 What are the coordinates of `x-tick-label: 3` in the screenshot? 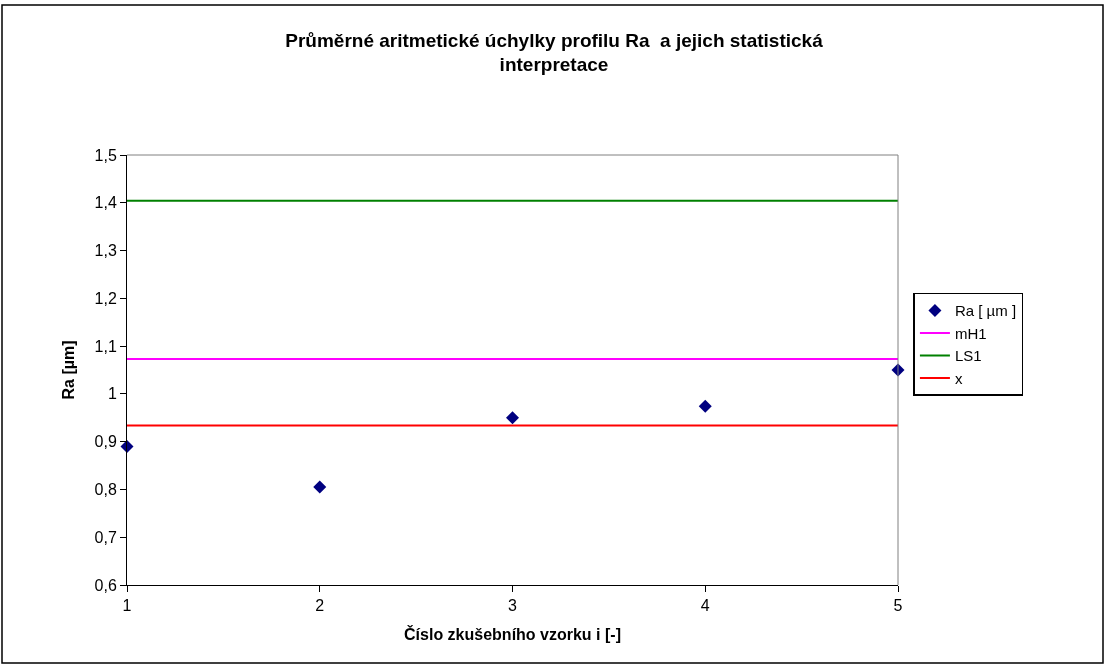 It's located at (513, 606).